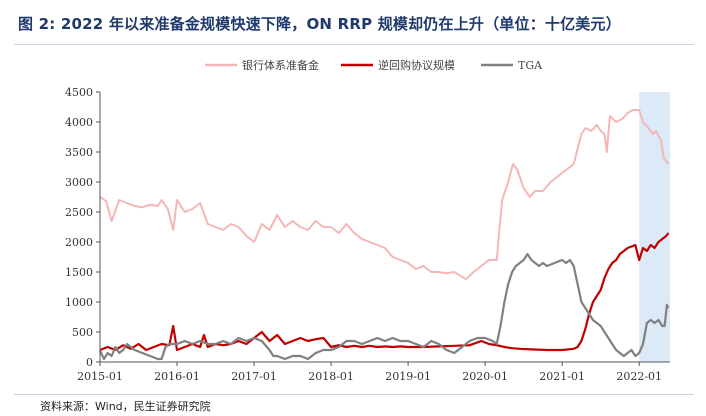  I want to click on y-tick-label: 3500, so click(79, 152).